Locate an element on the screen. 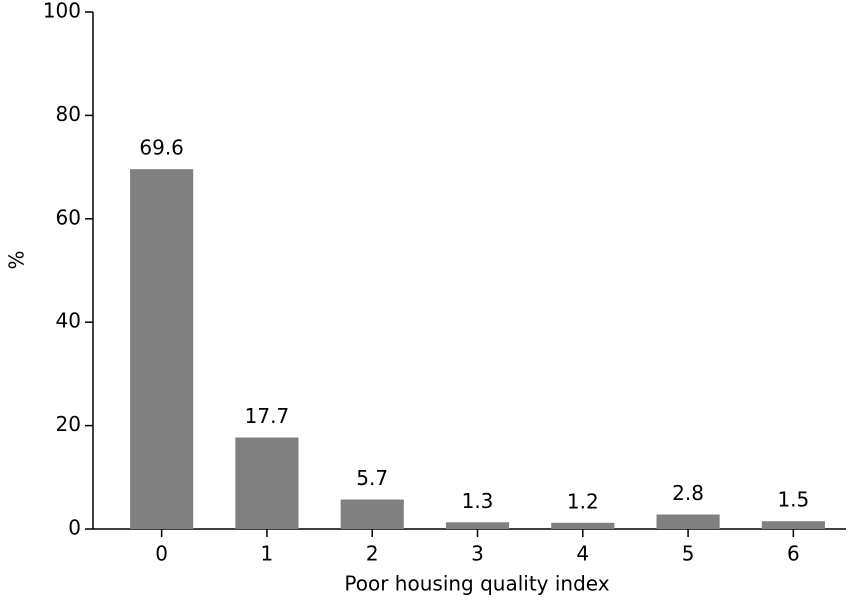 Image resolution: width=859 pixels, height=600 pixels. data-label: 1.2 is located at coordinates (583, 501).